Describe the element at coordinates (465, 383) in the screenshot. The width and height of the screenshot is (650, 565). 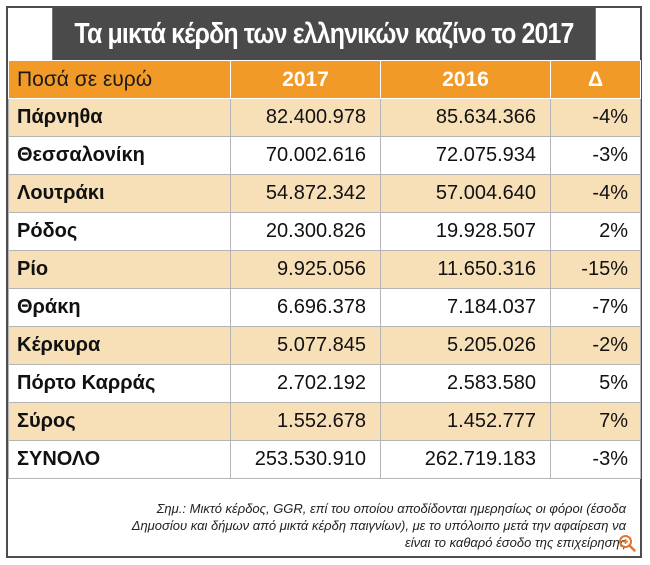
I see `value-2016-cell: 2.583.580` at that location.